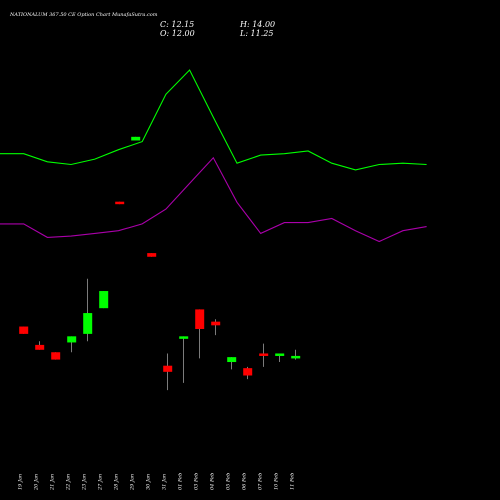 Image resolution: width=500 pixels, height=500 pixels. What do you see at coordinates (133, 482) in the screenshot?
I see `x-tick-label: 29 Jan` at bounding box center [133, 482].